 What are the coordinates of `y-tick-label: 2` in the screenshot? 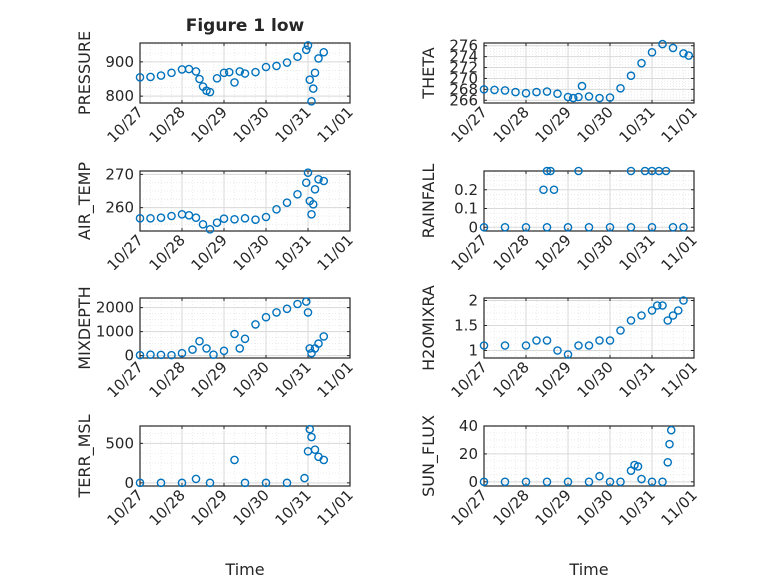 It's located at (473, 301).